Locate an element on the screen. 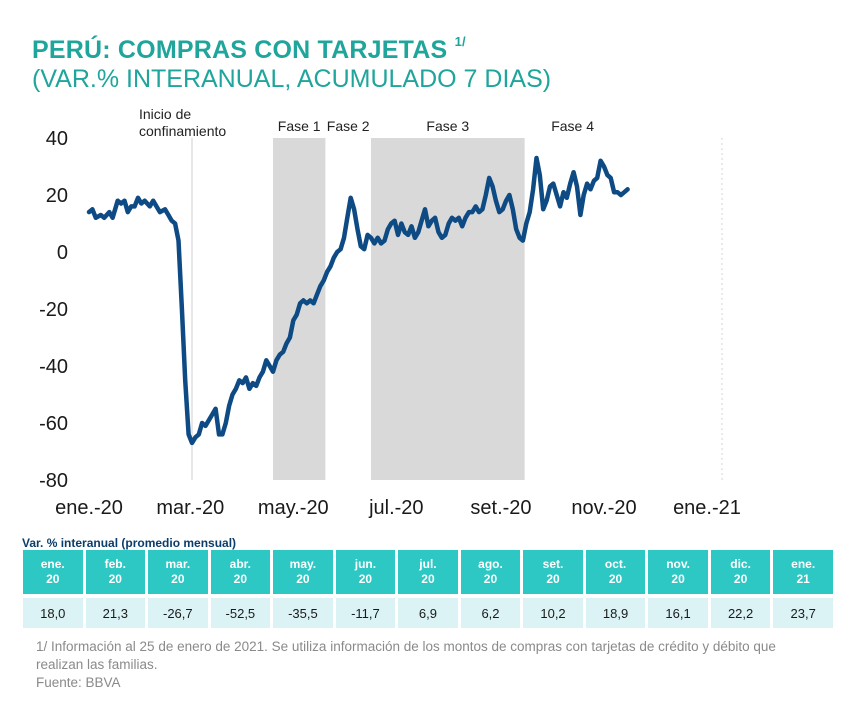 The image size is (846, 720). table-header-cell: oct. 20 is located at coordinates (615, 572).